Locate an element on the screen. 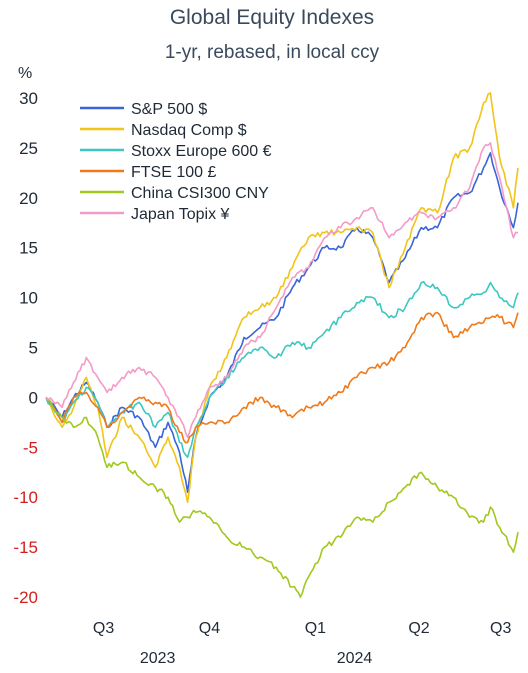 This screenshot has height=673, width=528. x-year-label: 2023 is located at coordinates (158, 658).